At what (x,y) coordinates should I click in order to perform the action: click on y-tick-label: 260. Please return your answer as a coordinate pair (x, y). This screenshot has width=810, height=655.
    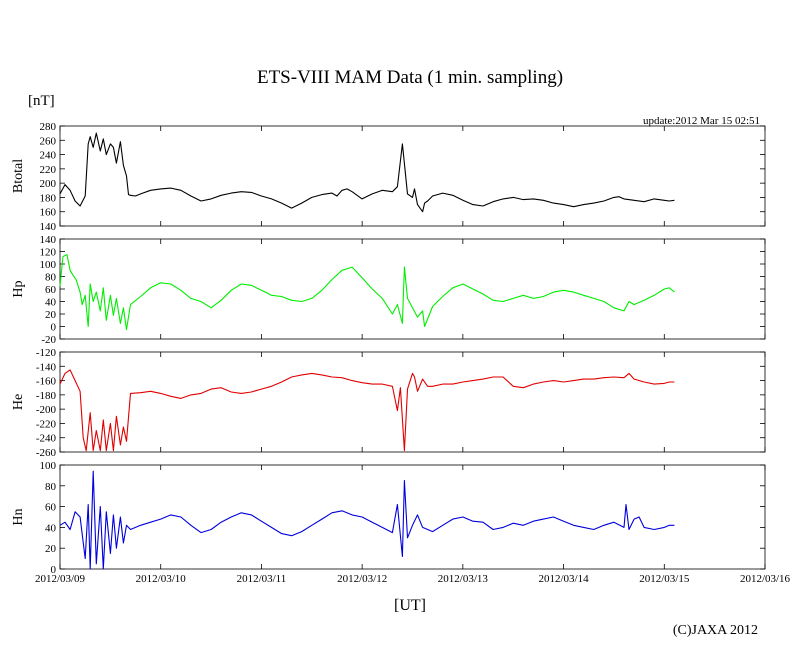
    Looking at the image, I should click on (48, 141).